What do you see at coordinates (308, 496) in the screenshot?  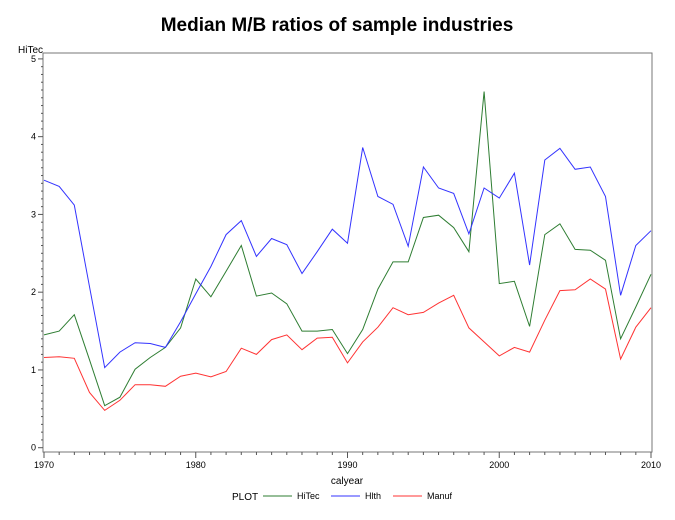 I see `legend-label-hitec: HiTec` at bounding box center [308, 496].